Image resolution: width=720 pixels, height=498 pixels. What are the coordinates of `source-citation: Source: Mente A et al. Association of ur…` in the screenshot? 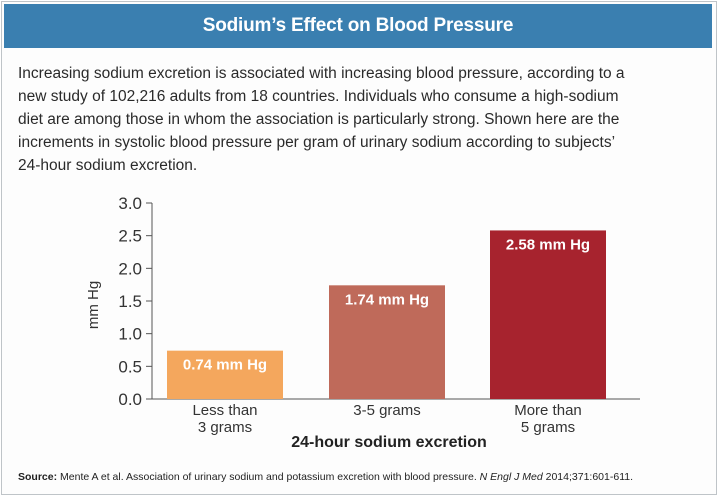 It's located at (363, 477).